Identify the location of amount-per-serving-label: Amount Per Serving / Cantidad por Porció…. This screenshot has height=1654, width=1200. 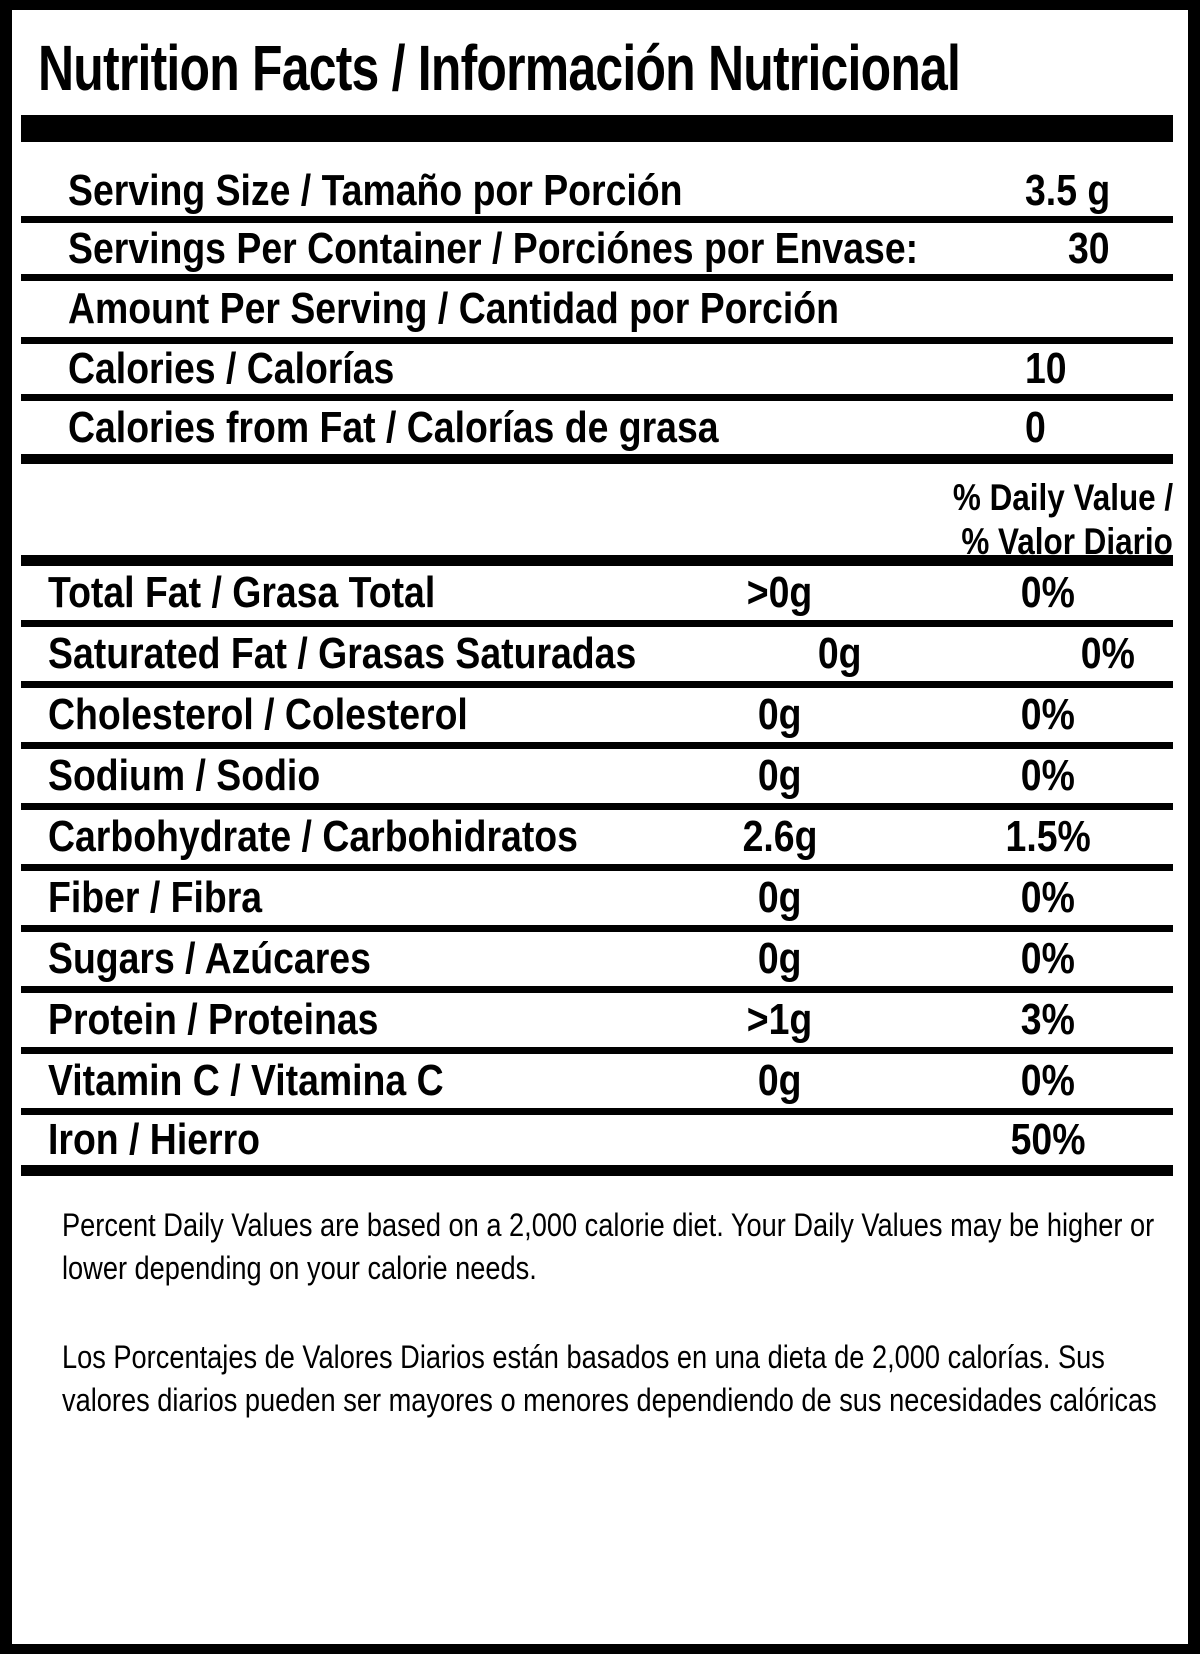
(453, 308).